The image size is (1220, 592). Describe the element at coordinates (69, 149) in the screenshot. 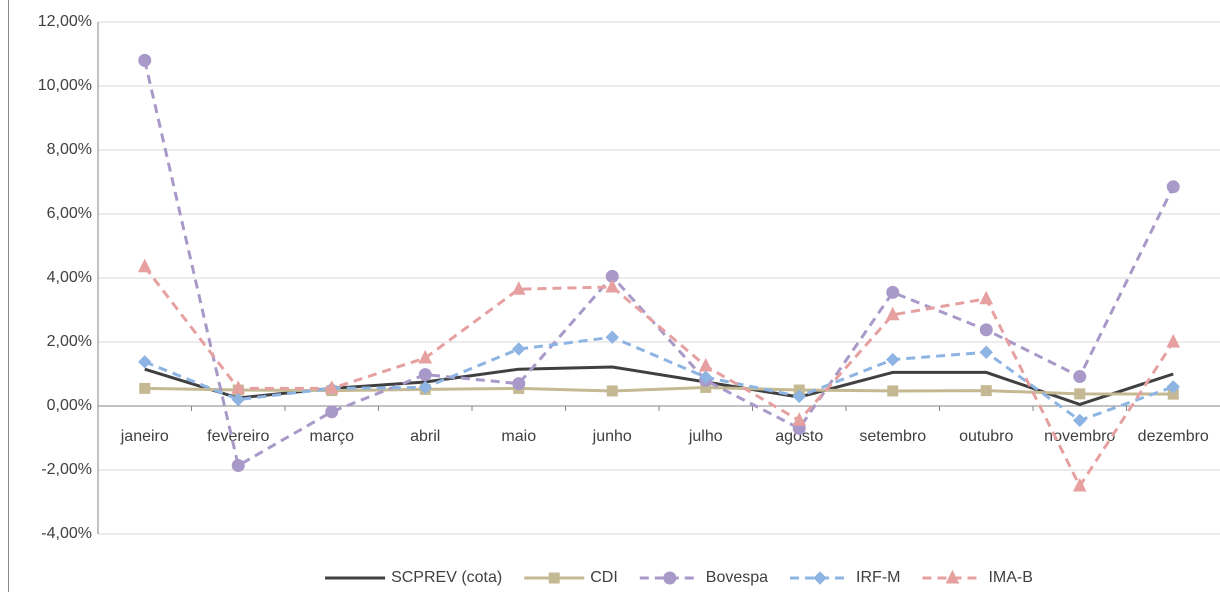

I see `y-tick-label: 8,00%` at that location.